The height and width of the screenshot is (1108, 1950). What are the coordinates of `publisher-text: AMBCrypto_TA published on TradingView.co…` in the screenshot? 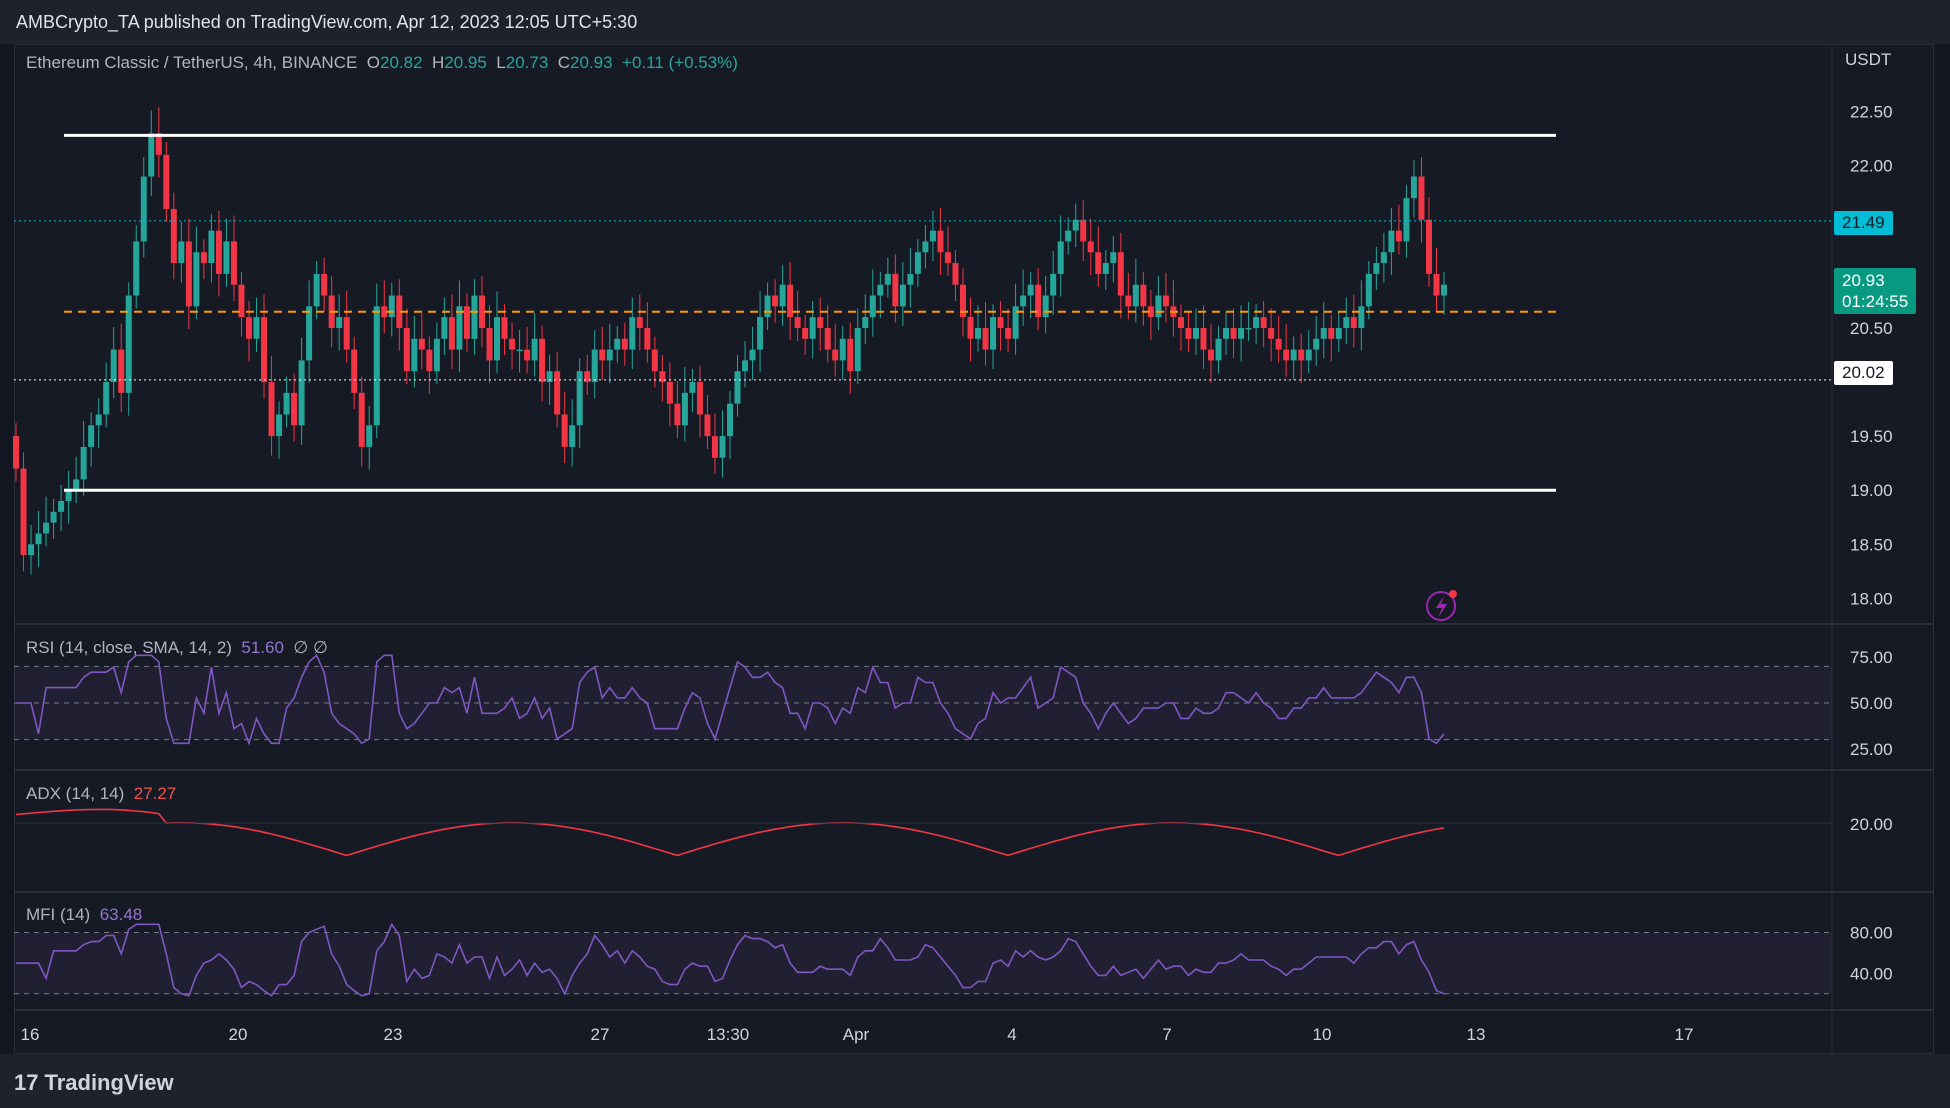 It's located at (327, 22).